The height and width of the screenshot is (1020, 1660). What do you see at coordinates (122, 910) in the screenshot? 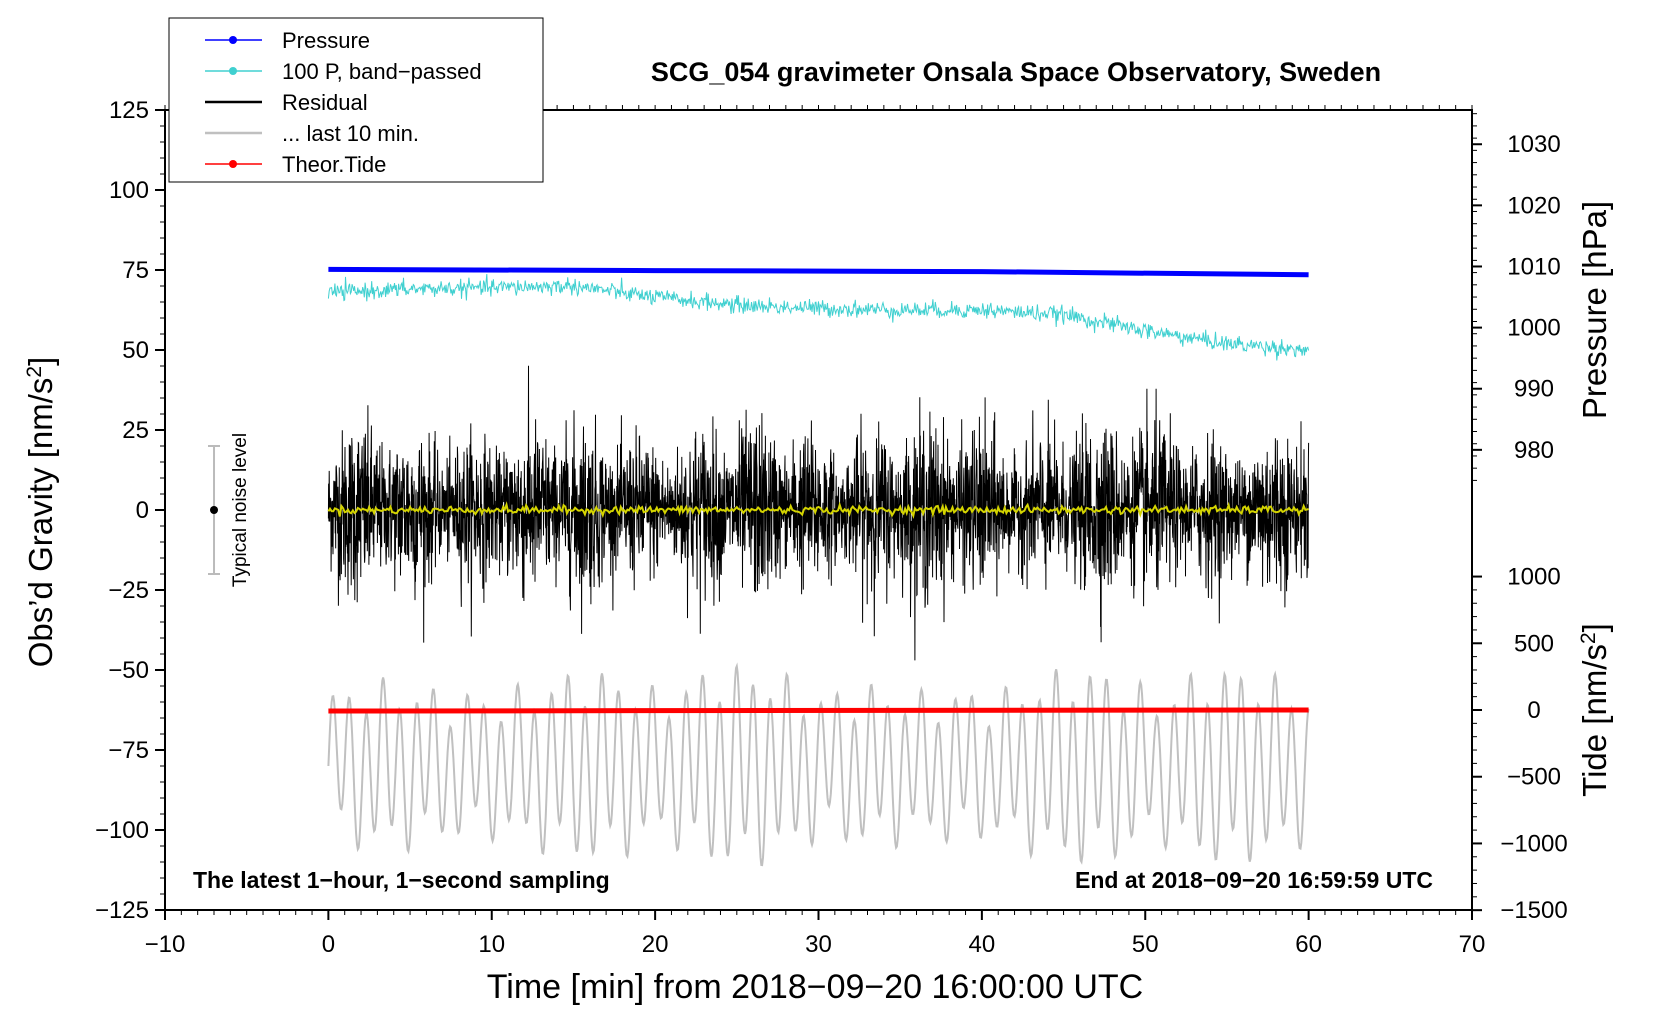
I see `y-tick-label: −125` at bounding box center [122, 910].